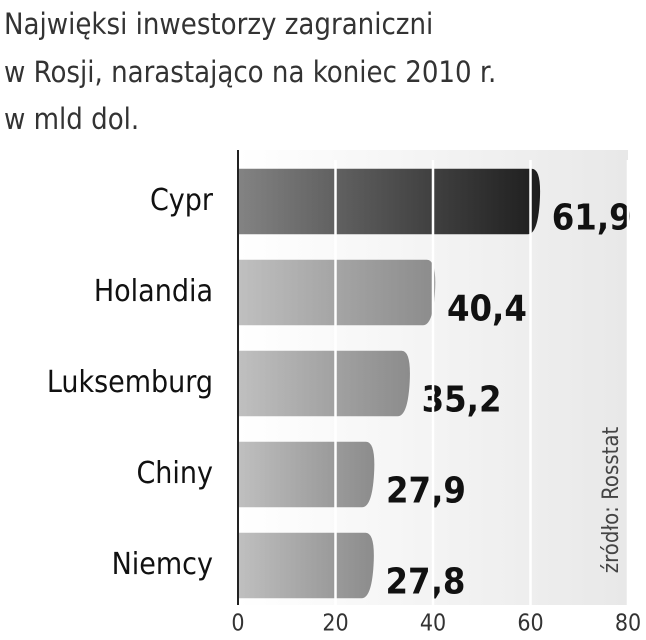  What do you see at coordinates (162, 564) in the screenshot?
I see `category-label: Niemcy` at bounding box center [162, 564].